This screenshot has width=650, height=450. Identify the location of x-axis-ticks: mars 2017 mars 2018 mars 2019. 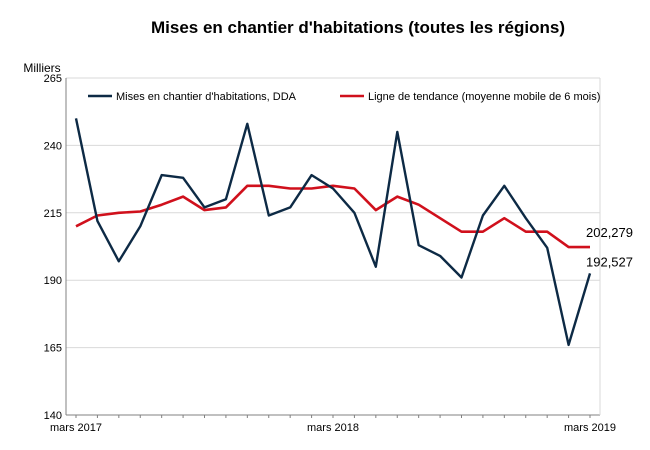
(333, 424).